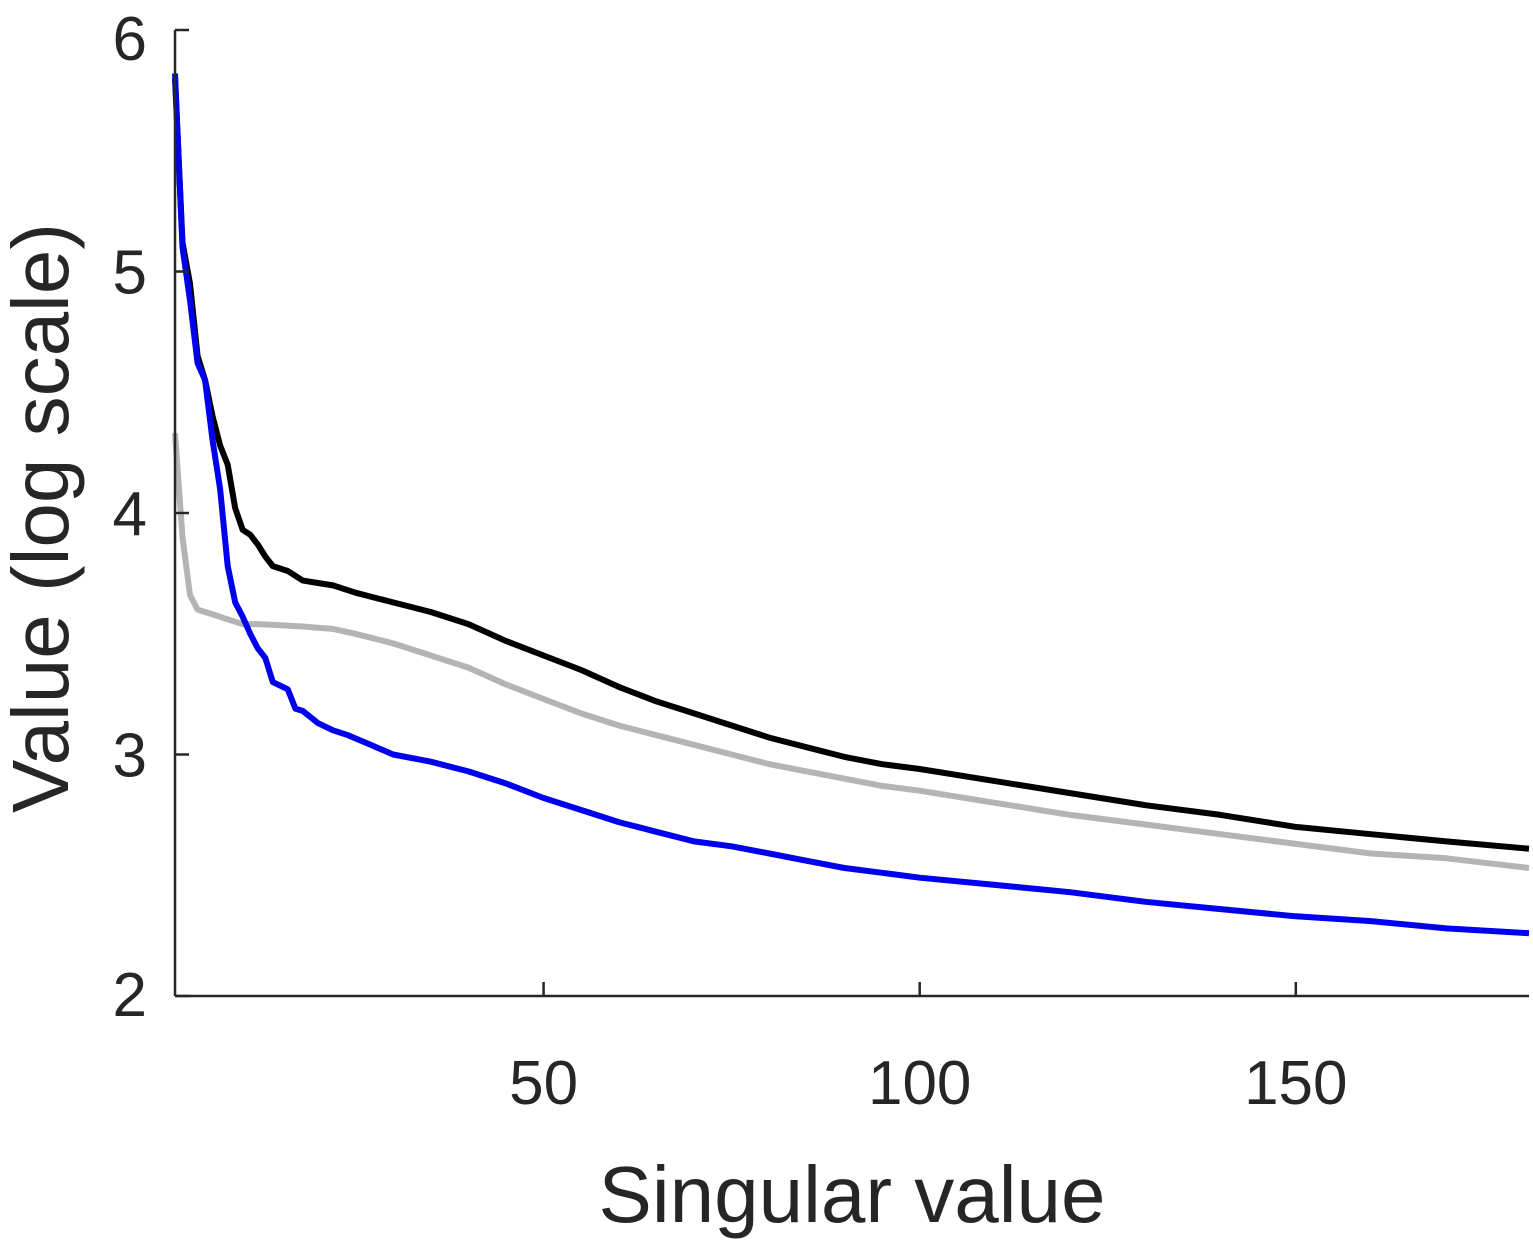 The image size is (1533, 1245). I want to click on x-tick-label: 150, so click(1295, 1083).